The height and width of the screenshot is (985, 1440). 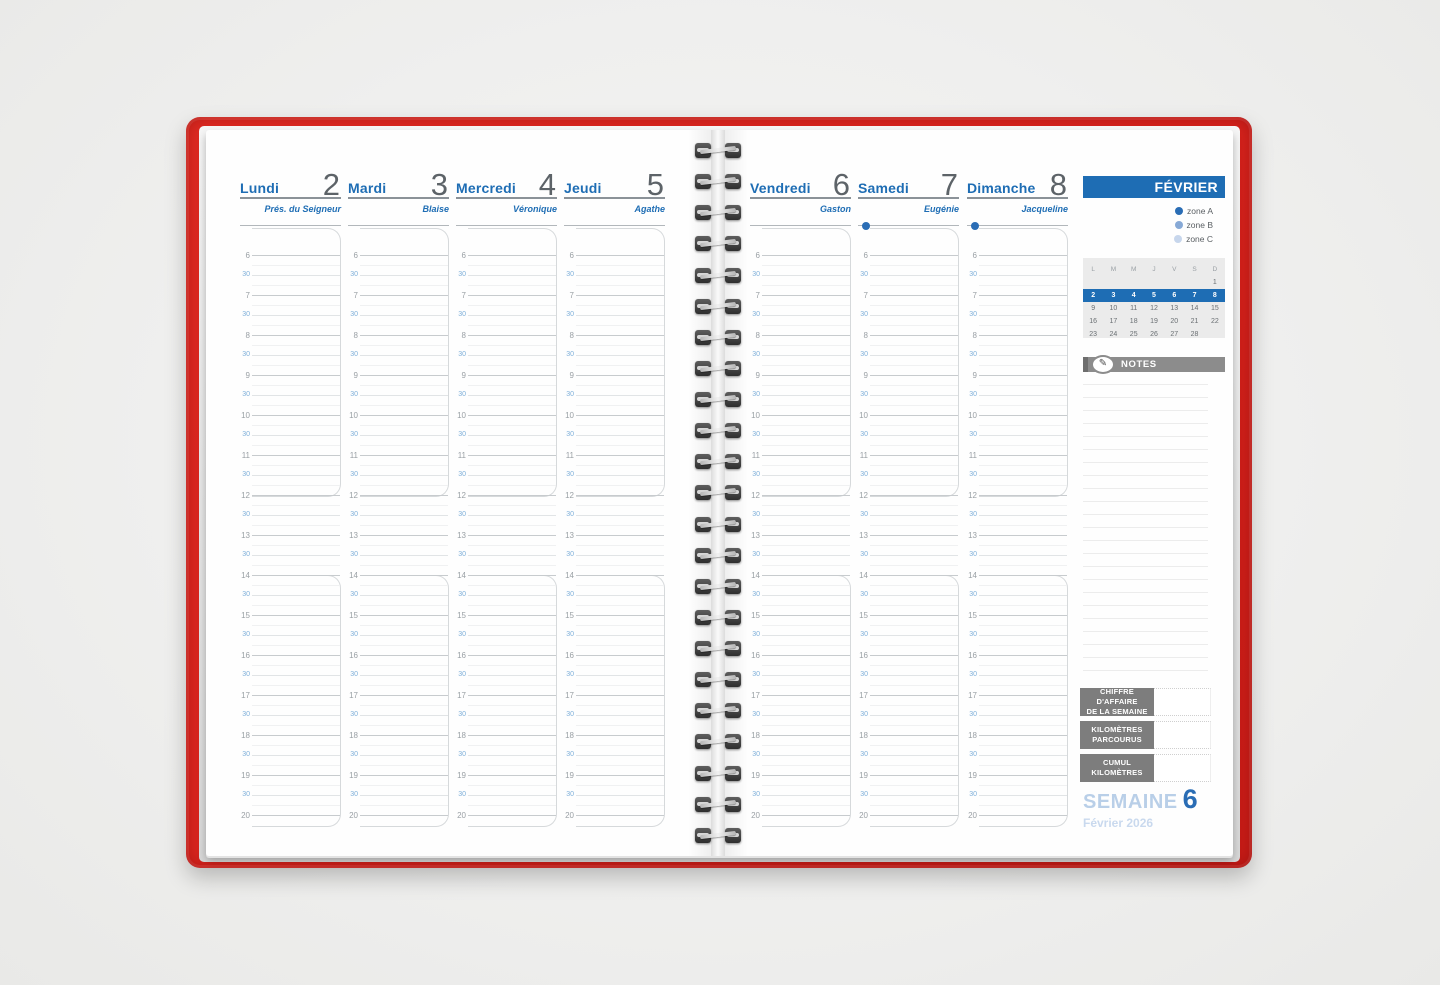 What do you see at coordinates (353, 535) in the screenshot?
I see `hour-label: 13` at bounding box center [353, 535].